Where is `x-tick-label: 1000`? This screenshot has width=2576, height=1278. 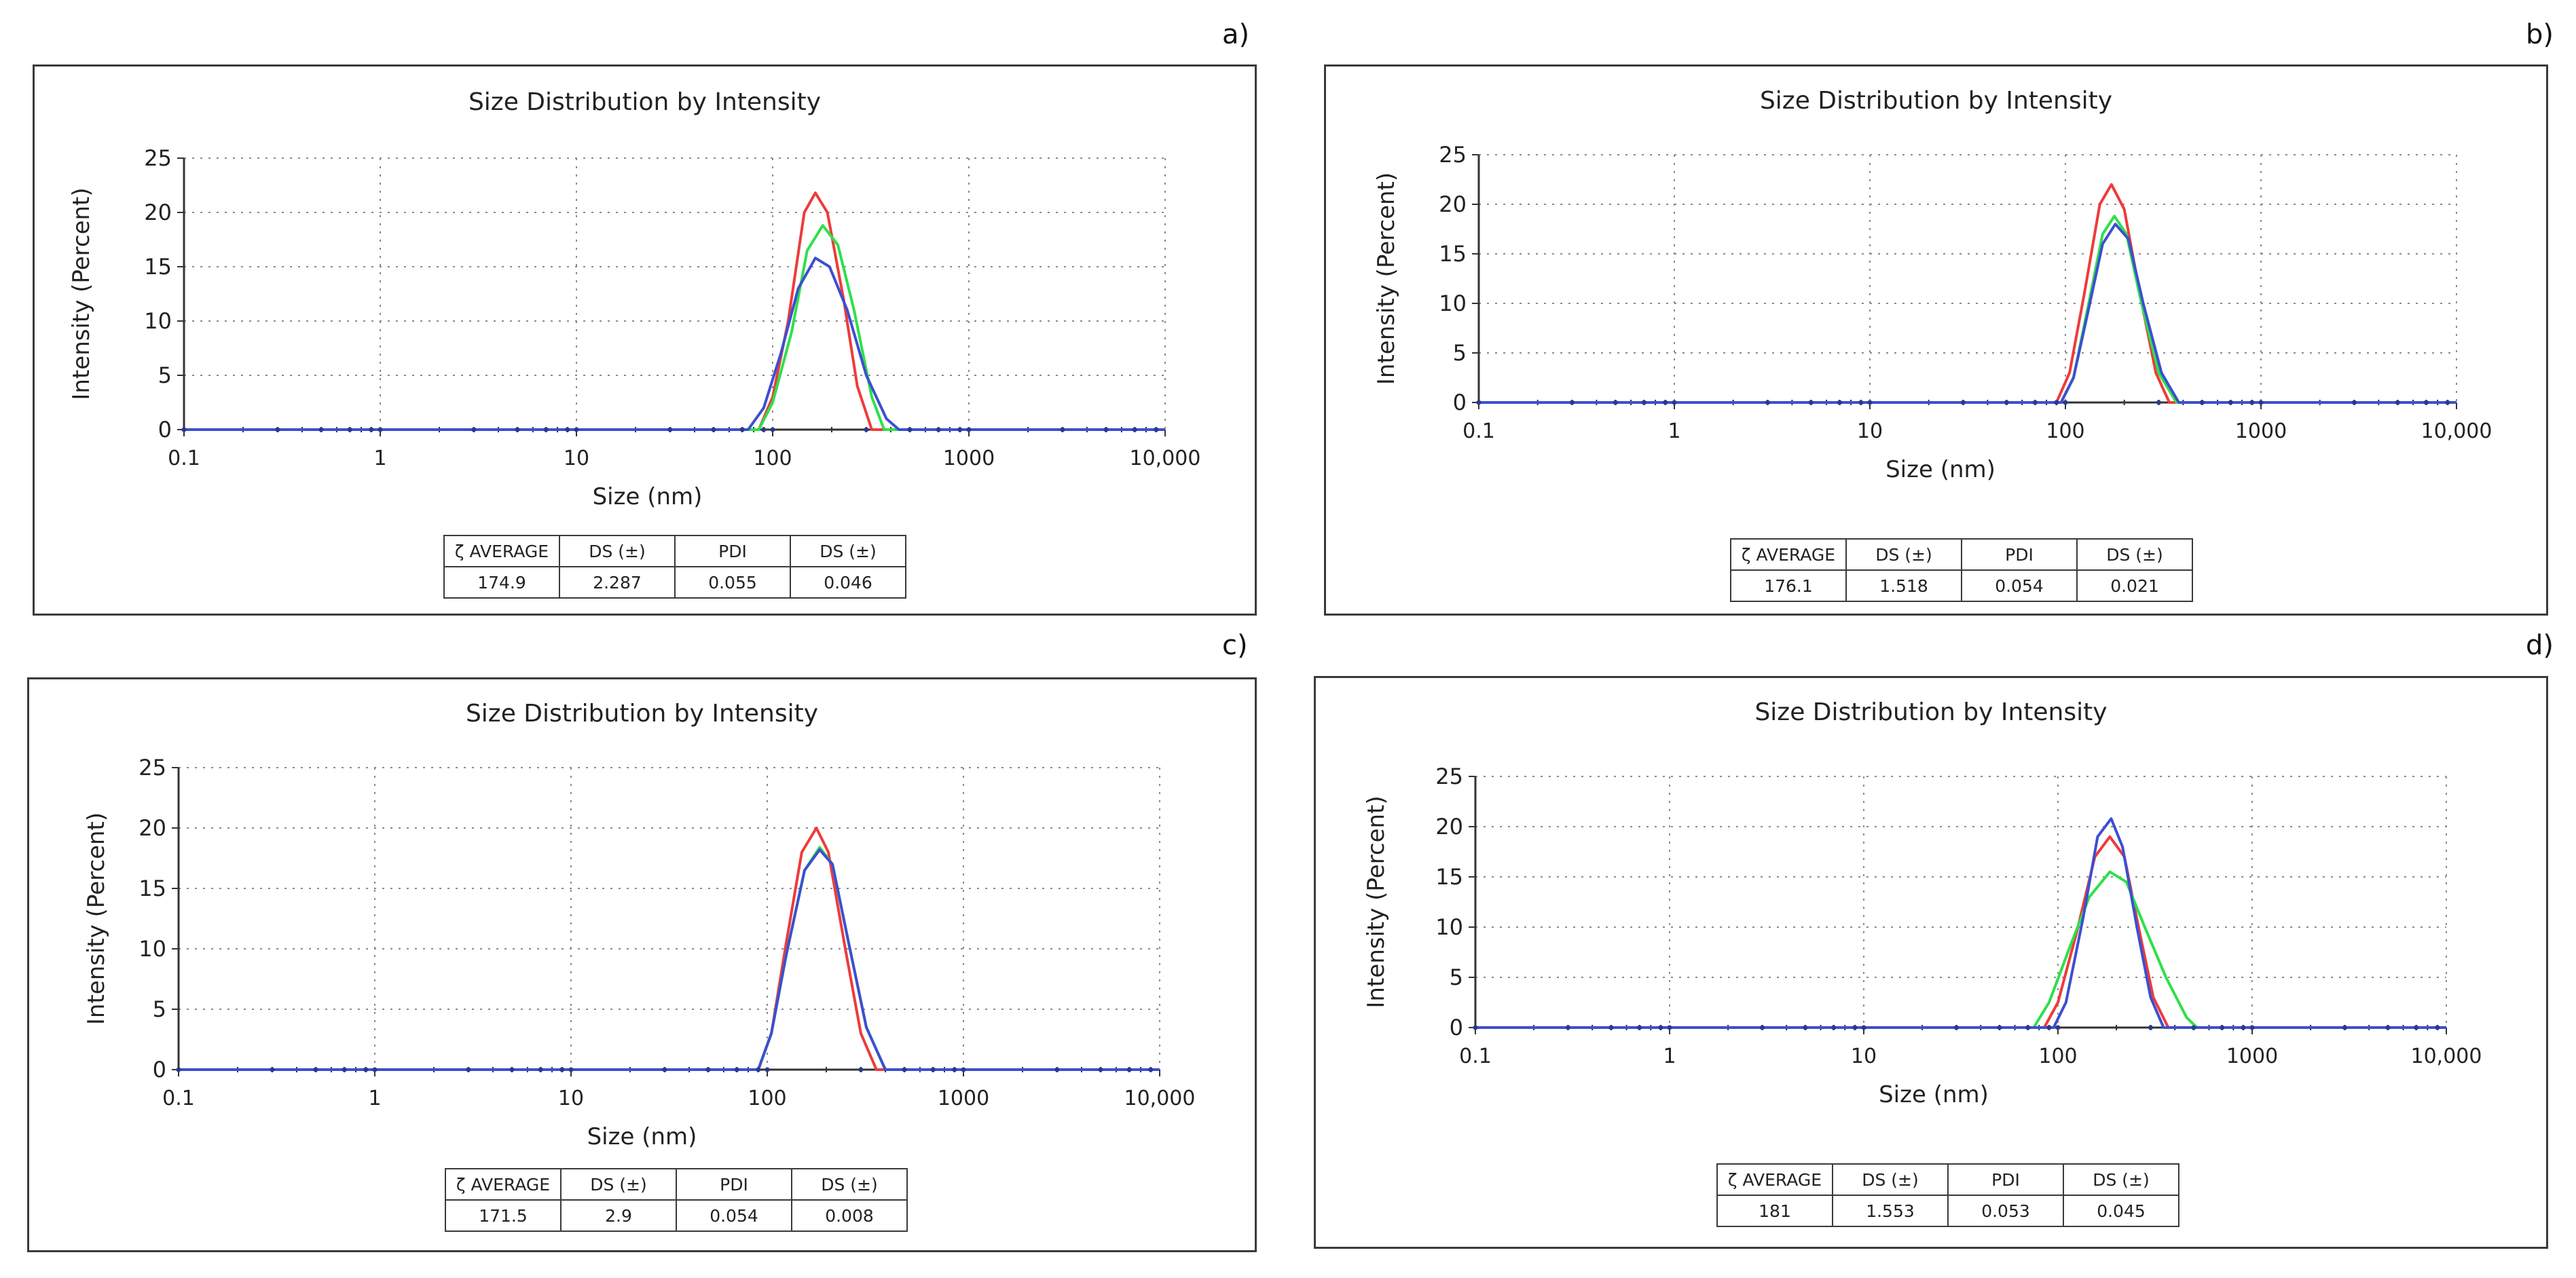
x-tick-label: 1000 is located at coordinates (2261, 431).